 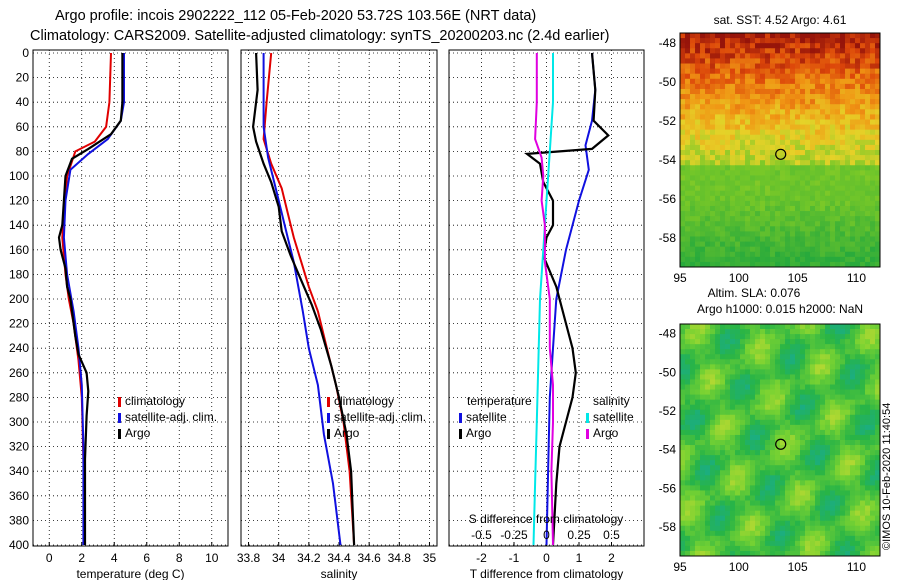 What do you see at coordinates (856, 567) in the screenshot?
I see `map-lon-tick: 110` at bounding box center [856, 567].